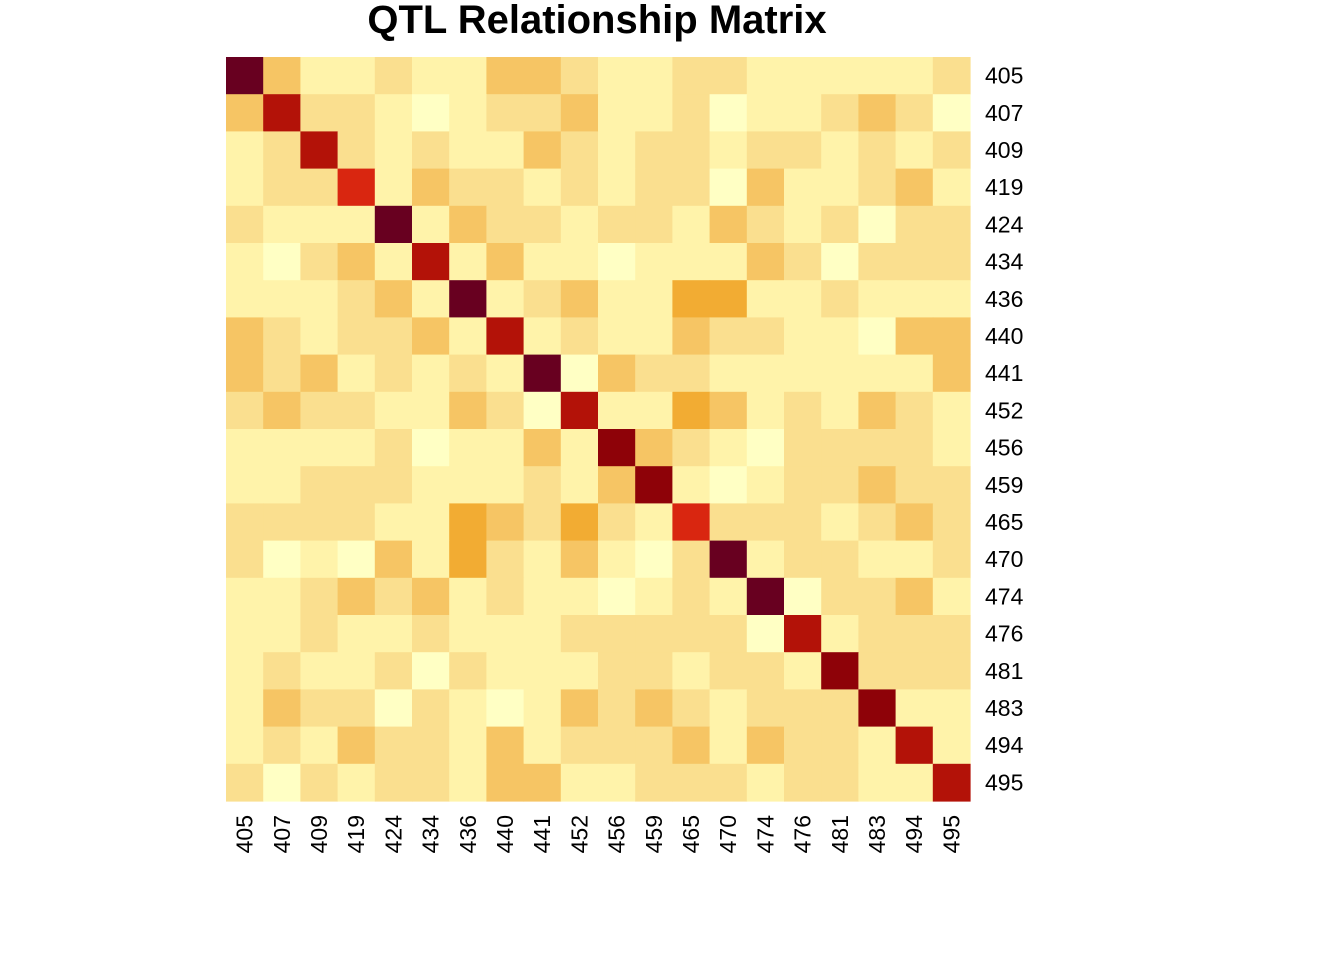 The height and width of the screenshot is (960, 1344). What do you see at coordinates (431, 834) in the screenshot?
I see `column-label-434: 434` at bounding box center [431, 834].